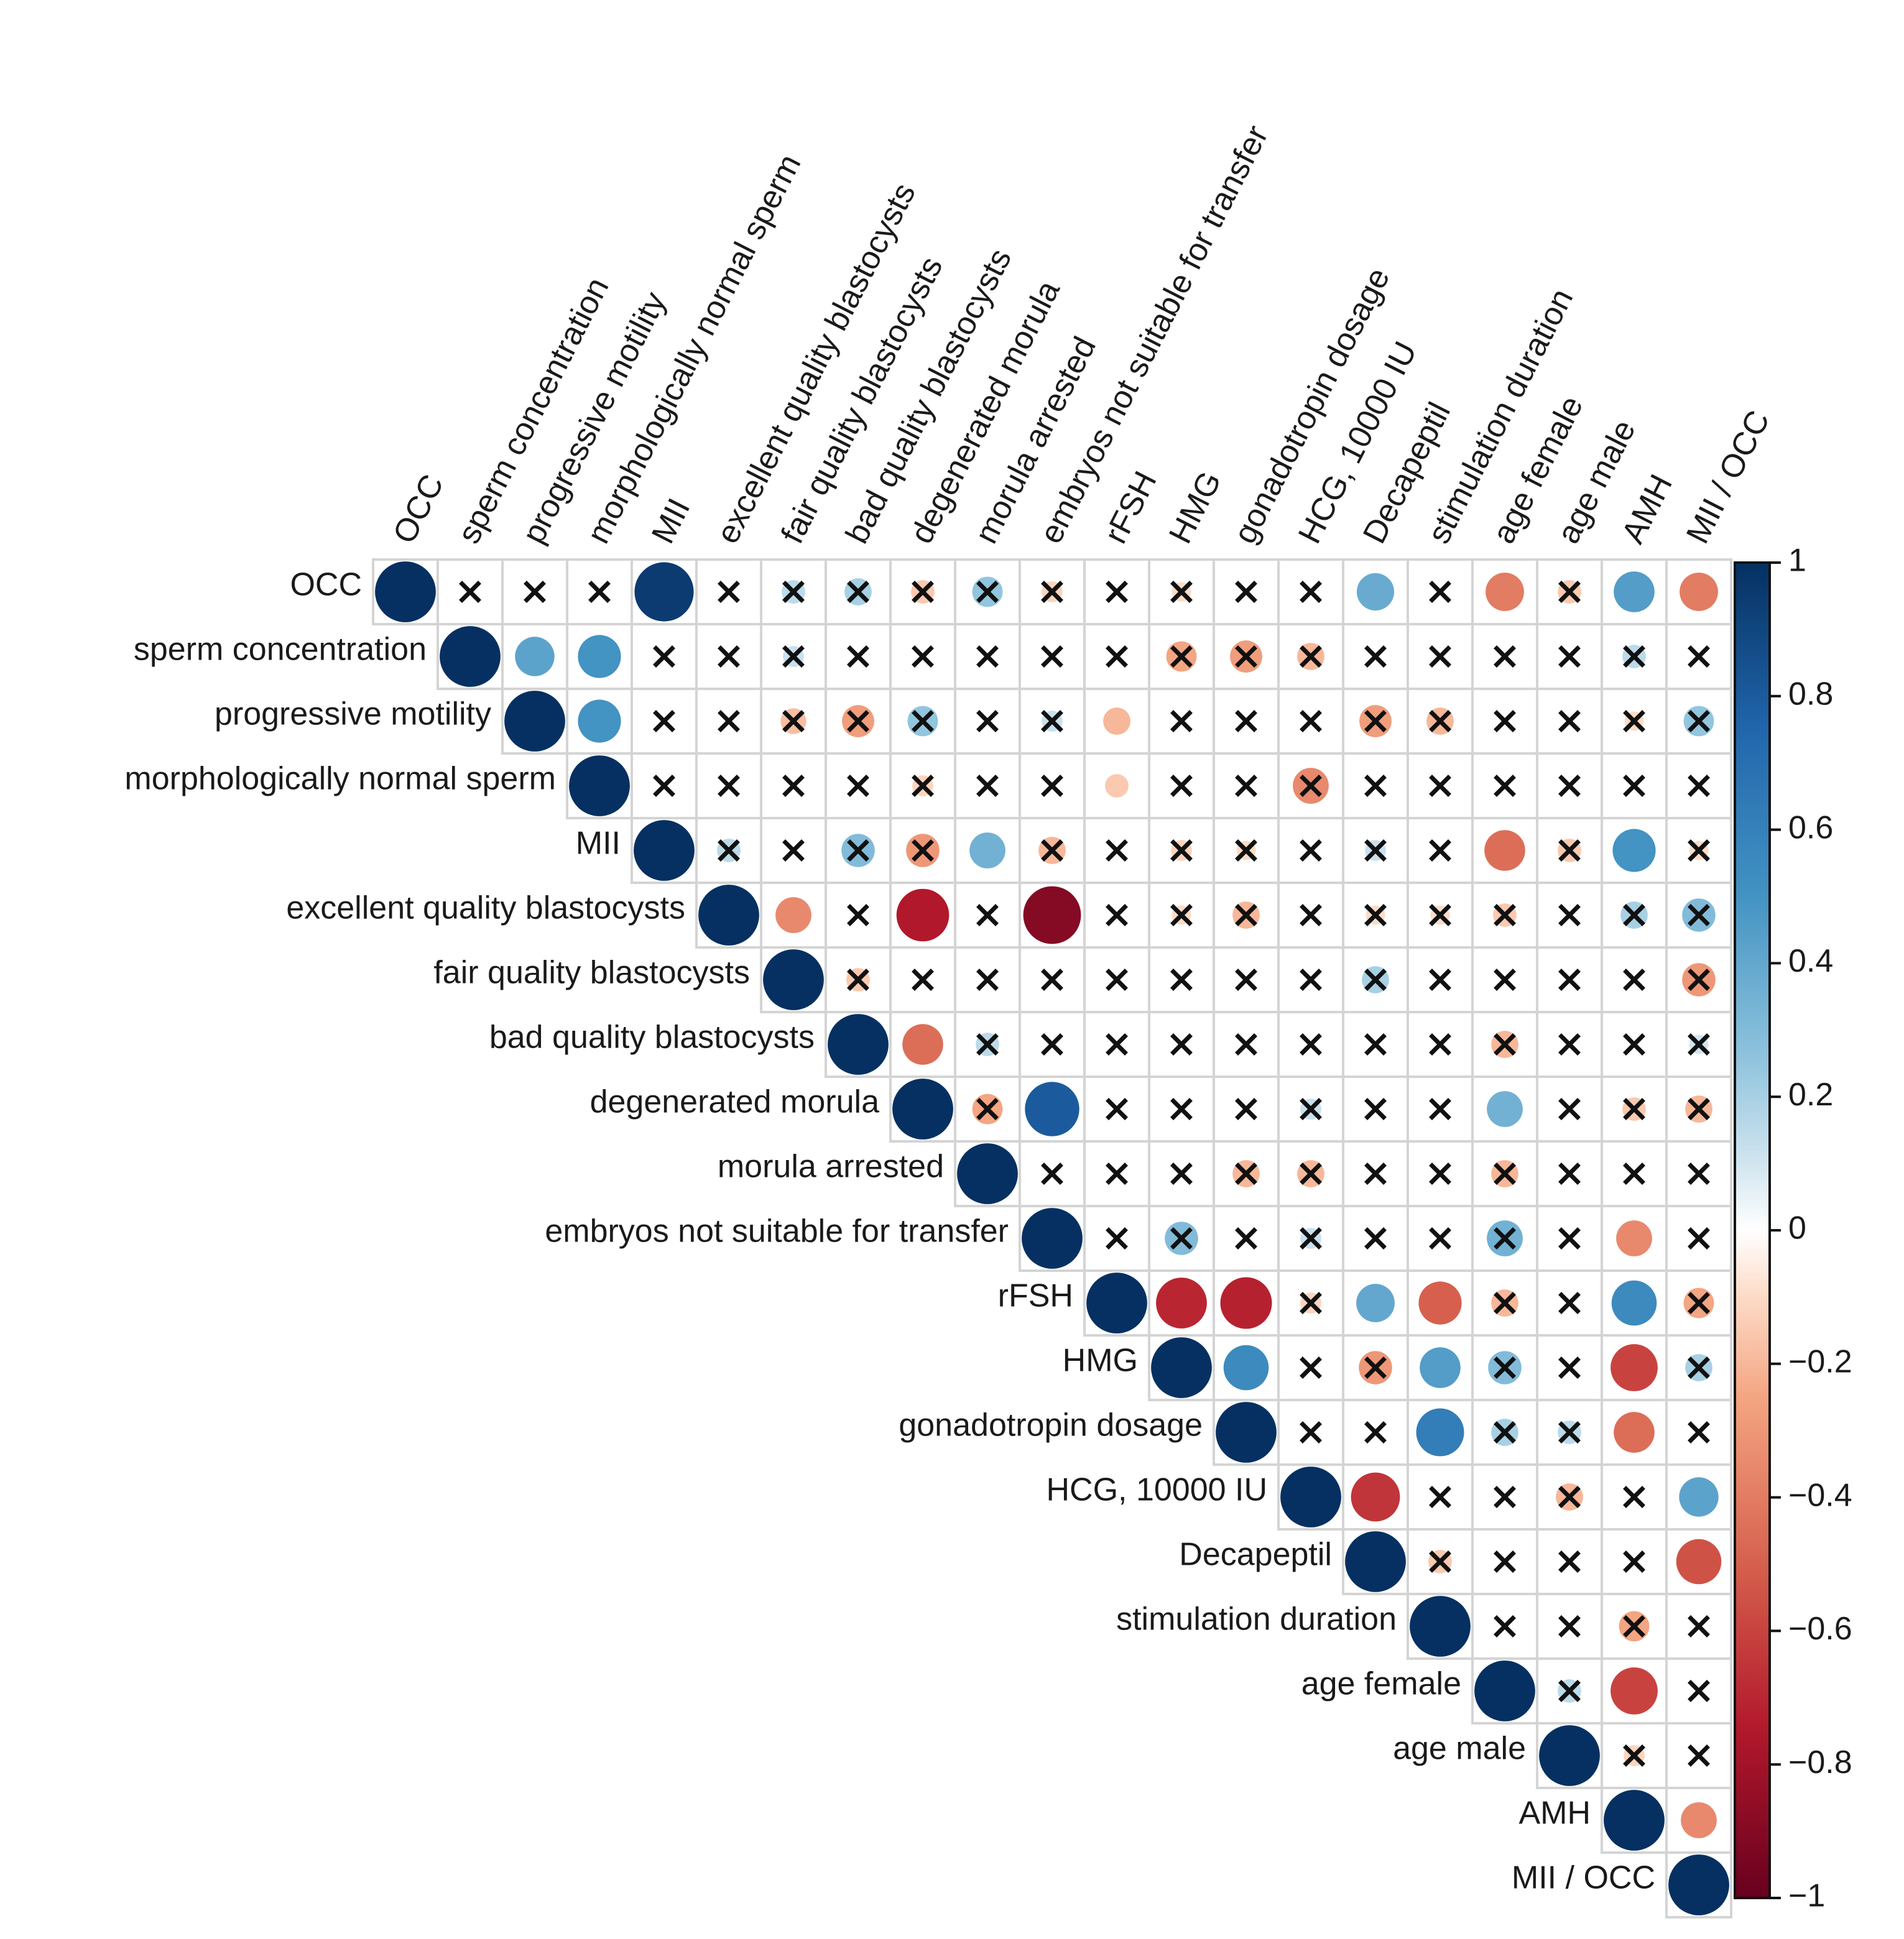  I want to click on colorbar-tick-label: 0, so click(1797, 1228).